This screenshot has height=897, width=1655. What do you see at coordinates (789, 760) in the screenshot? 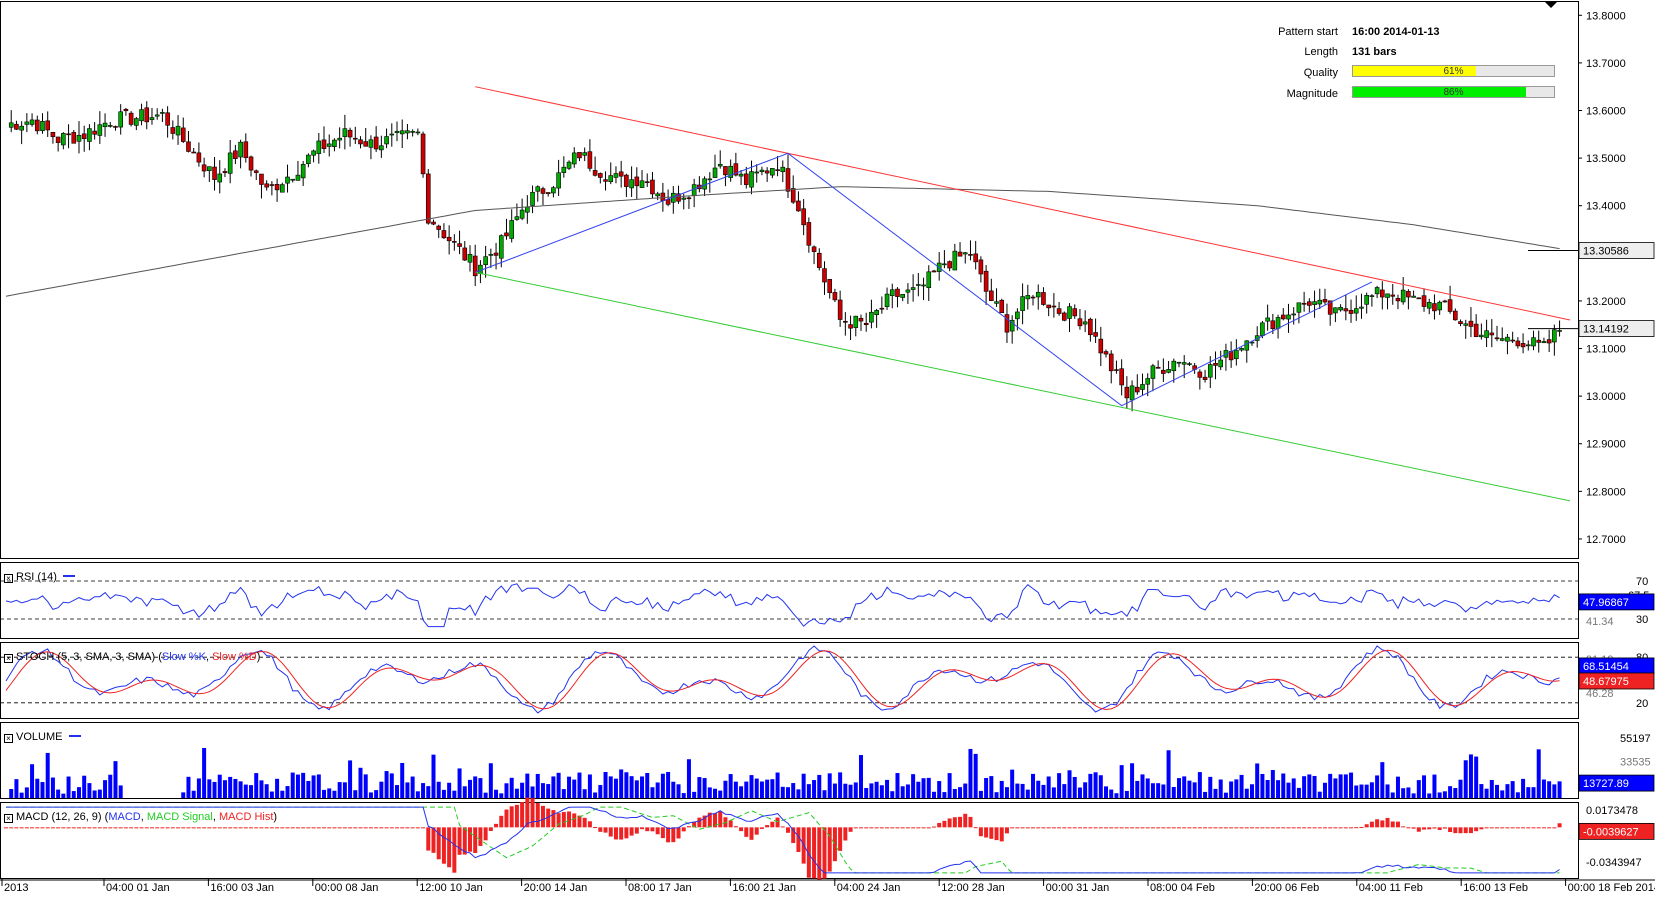
I see `pane-border-vol` at bounding box center [789, 760].